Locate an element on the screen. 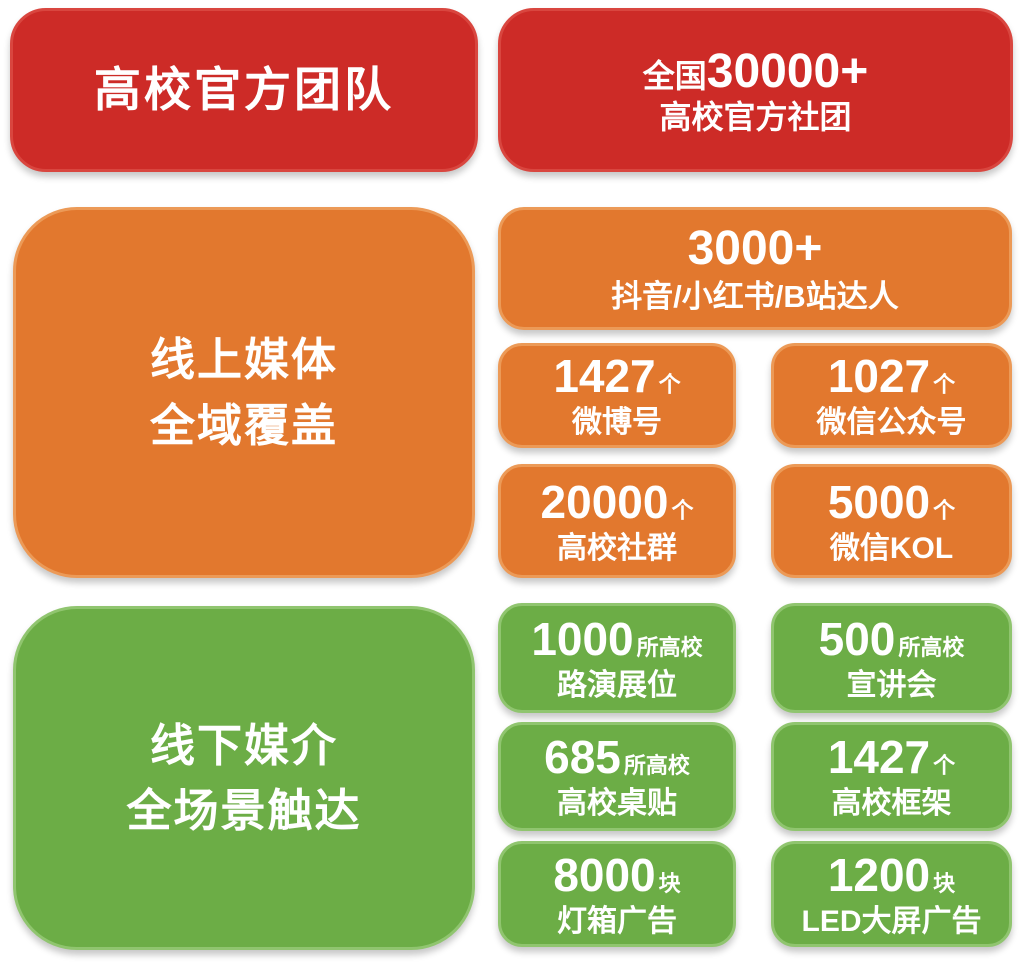 The image size is (1025, 970). stat-number-line: 8000 块 is located at coordinates (616, 875).